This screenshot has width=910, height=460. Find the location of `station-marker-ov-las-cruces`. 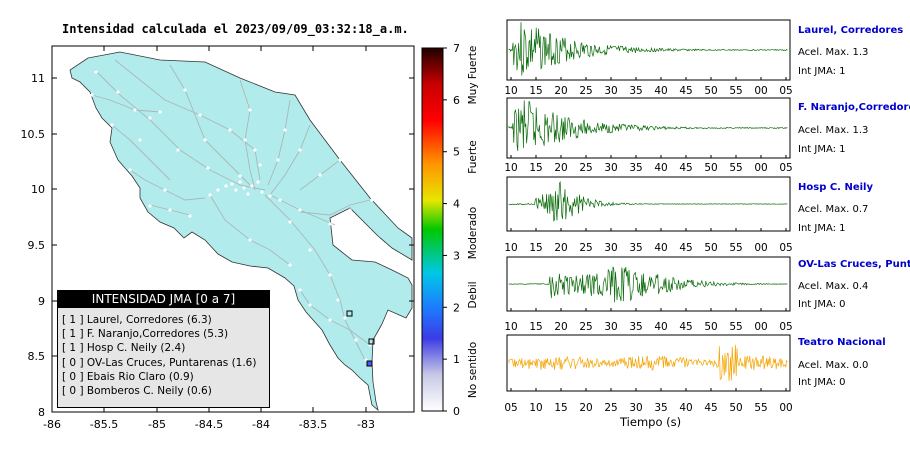

station-marker-ov-las-cruces is located at coordinates (349, 313).